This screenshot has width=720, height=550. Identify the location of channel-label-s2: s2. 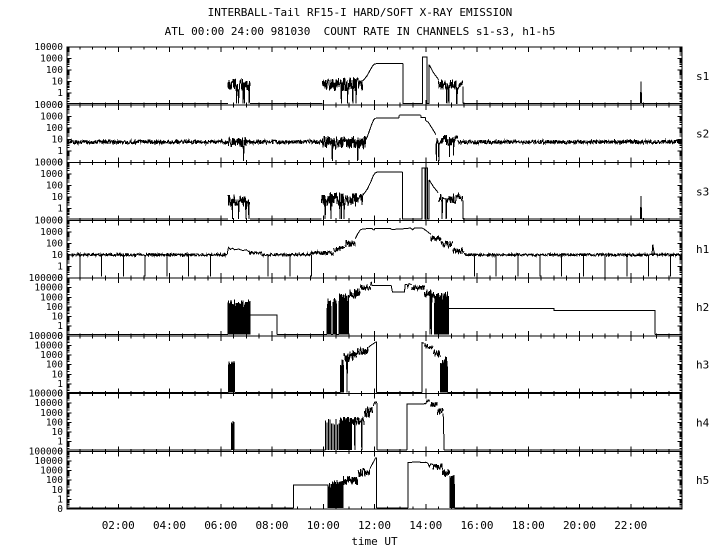
(702, 134).